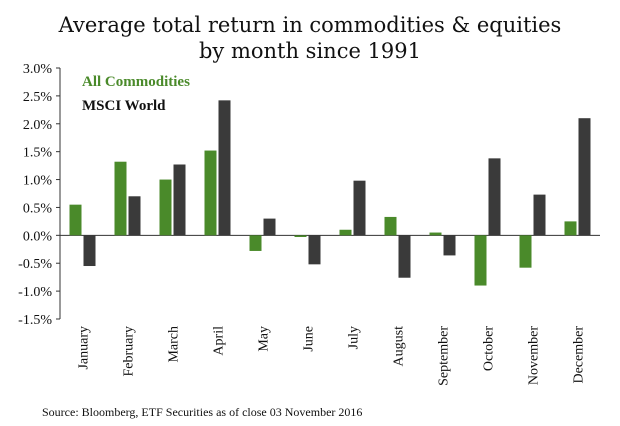 This screenshot has width=620, height=426. Describe the element at coordinates (38, 125) in the screenshot. I see `y-tick-label: 2.0%` at that location.